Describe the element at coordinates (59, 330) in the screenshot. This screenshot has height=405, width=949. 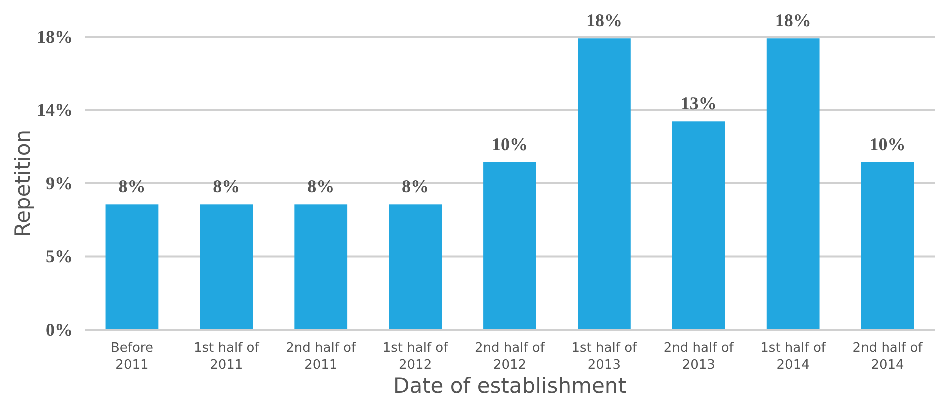
I see `y-tick-label: 0%` at that location.